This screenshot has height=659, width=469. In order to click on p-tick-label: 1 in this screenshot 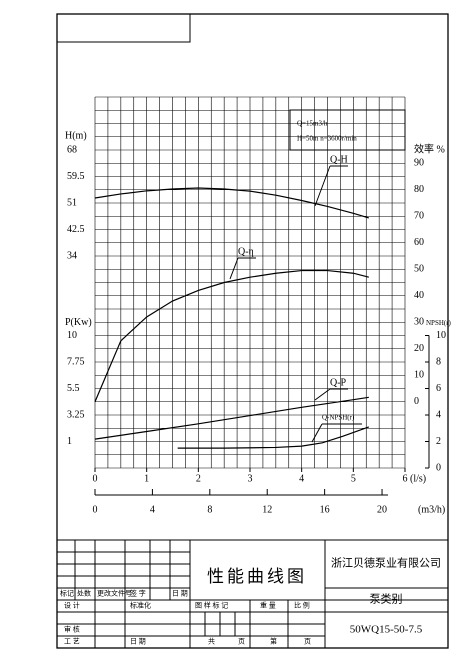, I will do `click(69, 441)`.